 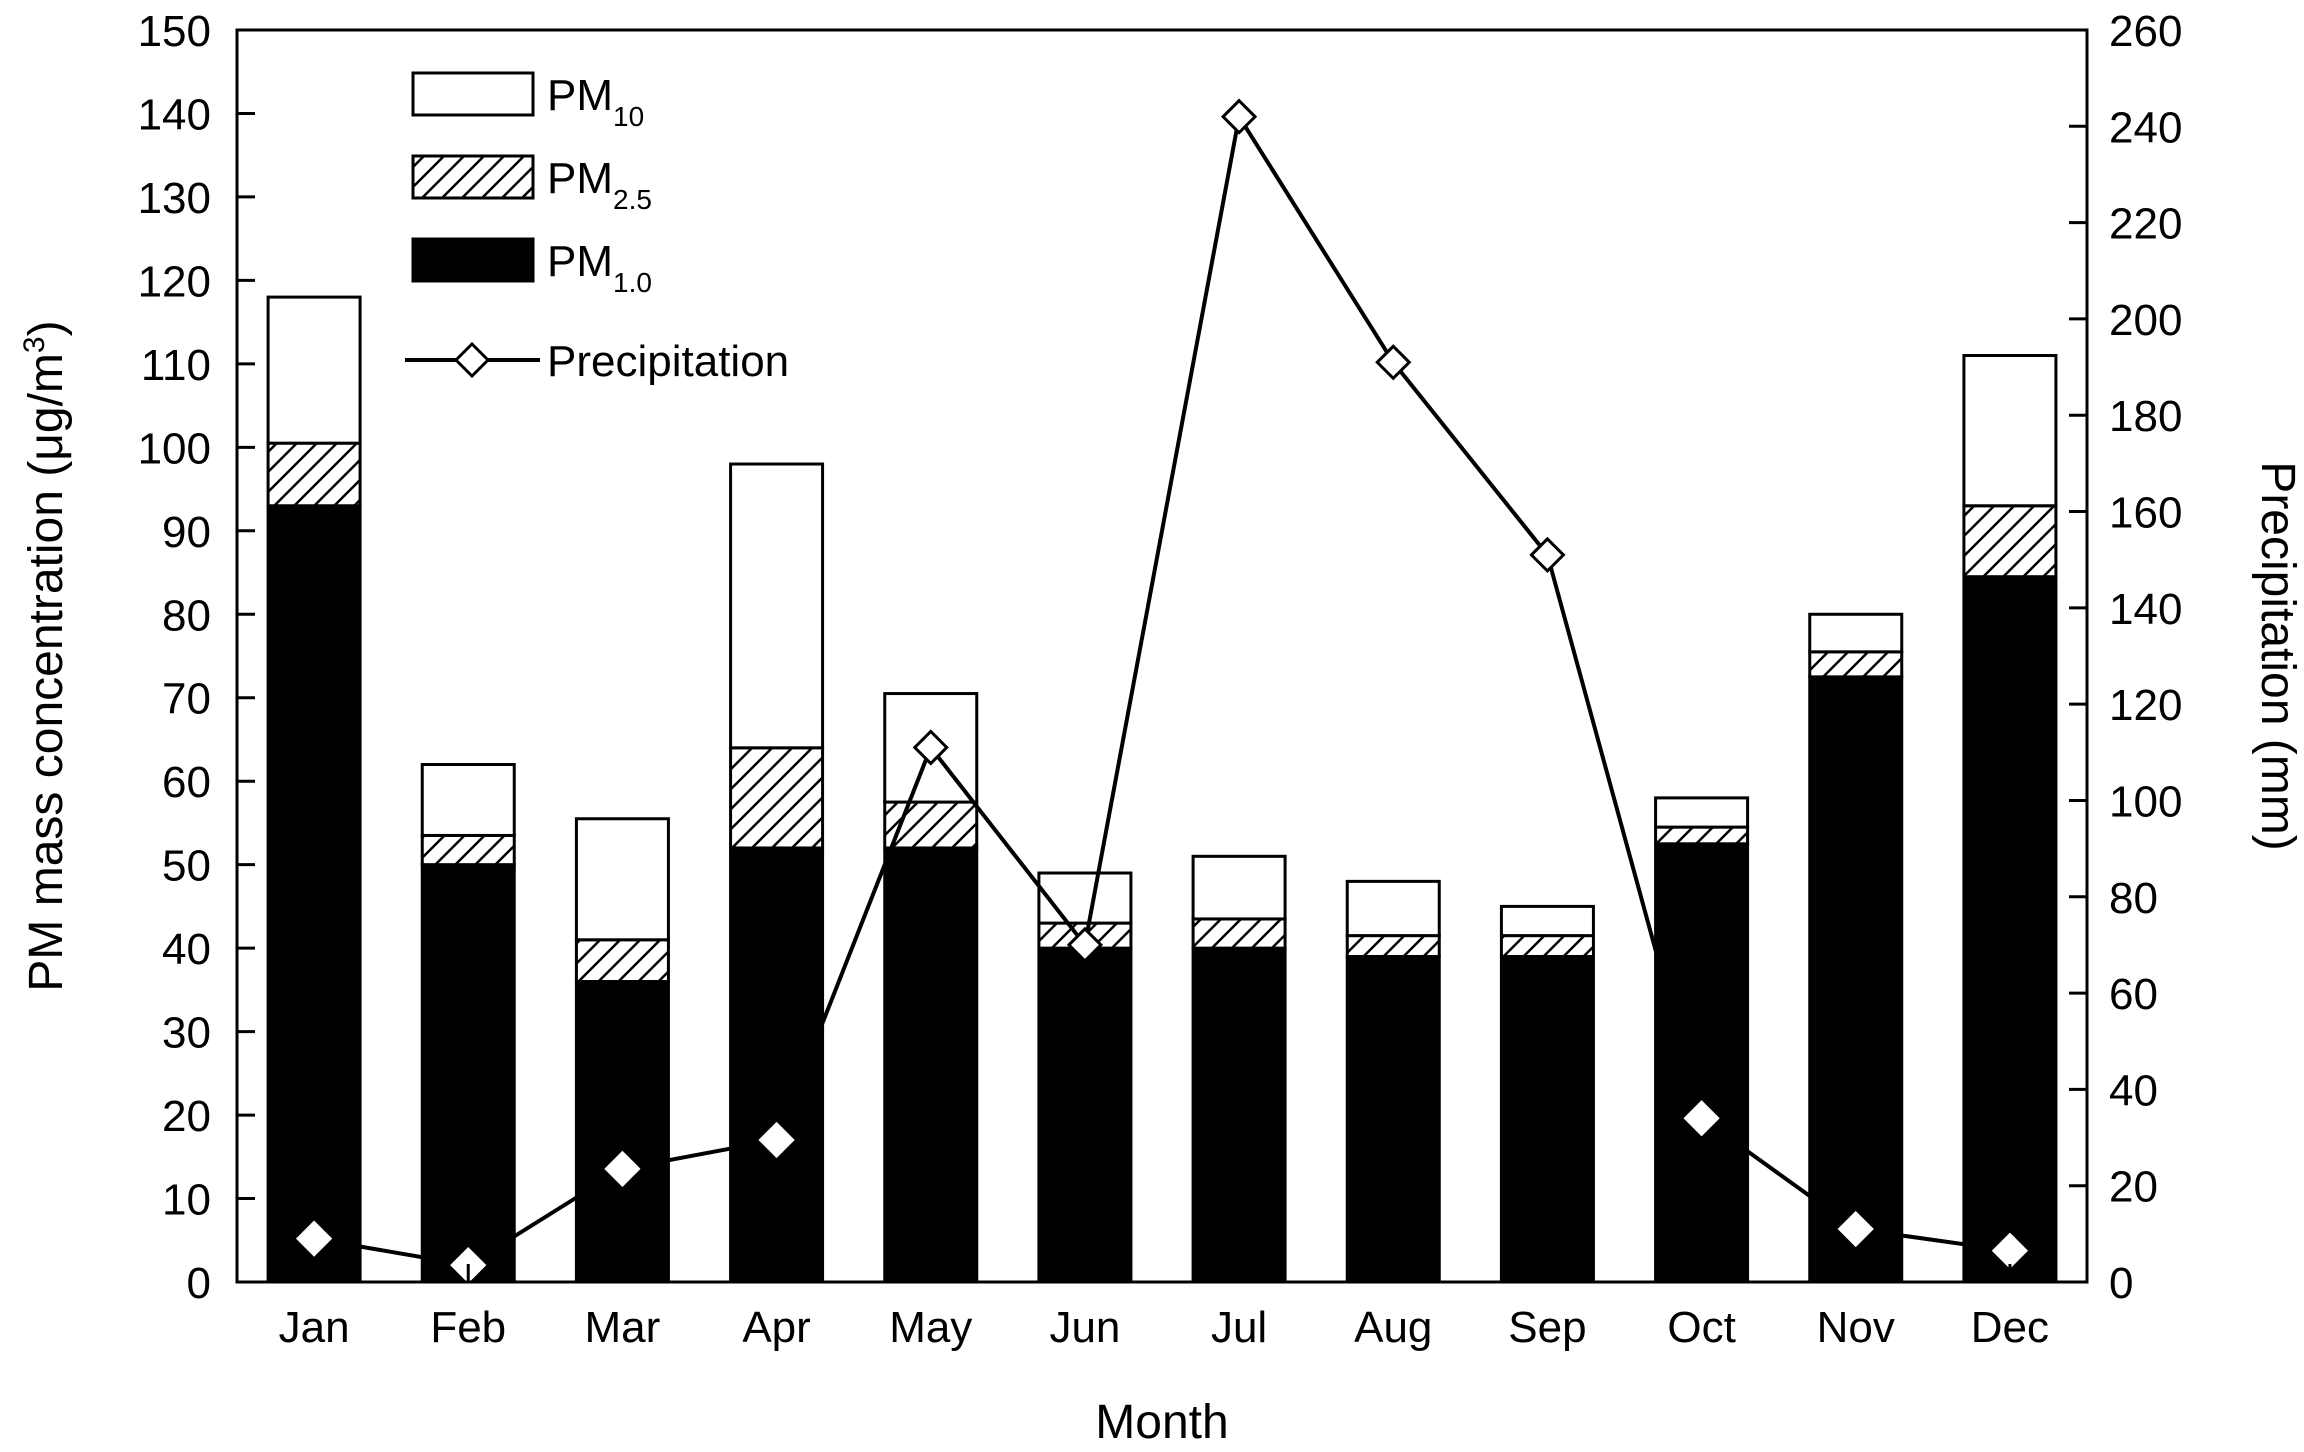 What do you see at coordinates (1547, 946) in the screenshot?
I see `bar-pm25-sep` at bounding box center [1547, 946].